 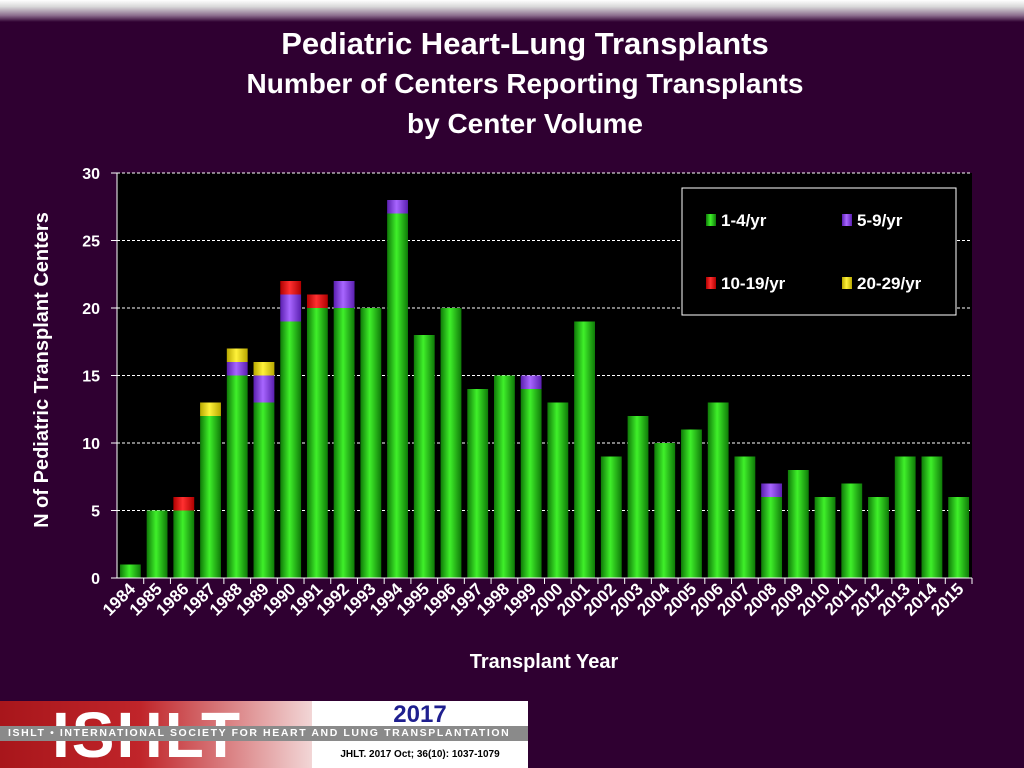 What do you see at coordinates (420, 754) in the screenshot?
I see `citation: JHLT. 2017 Oct; 36(10): 1037-1079` at bounding box center [420, 754].